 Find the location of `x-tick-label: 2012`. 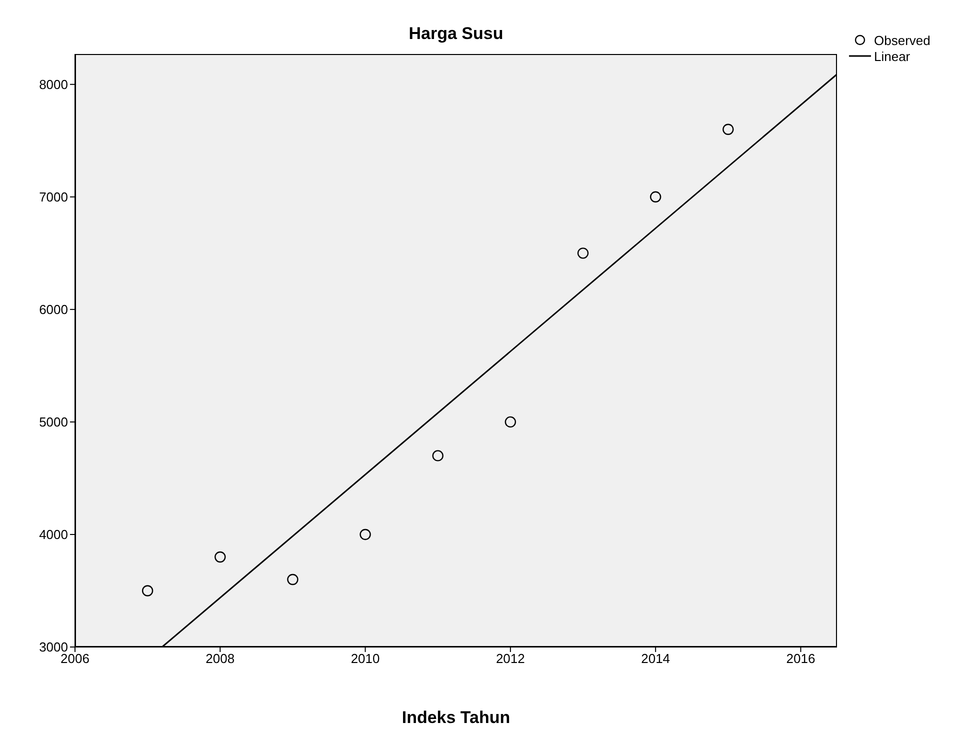

x-tick-label: 2012 is located at coordinates (510, 658).